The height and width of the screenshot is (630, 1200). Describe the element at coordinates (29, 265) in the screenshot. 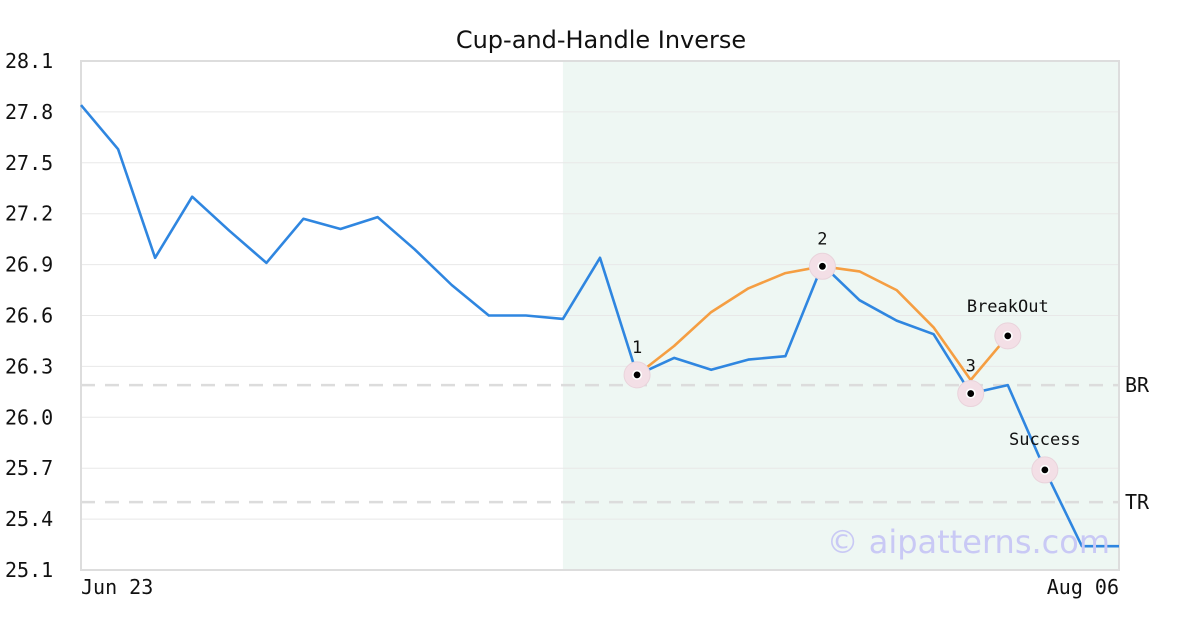

I see `y-tick-label: 26.9` at that location.